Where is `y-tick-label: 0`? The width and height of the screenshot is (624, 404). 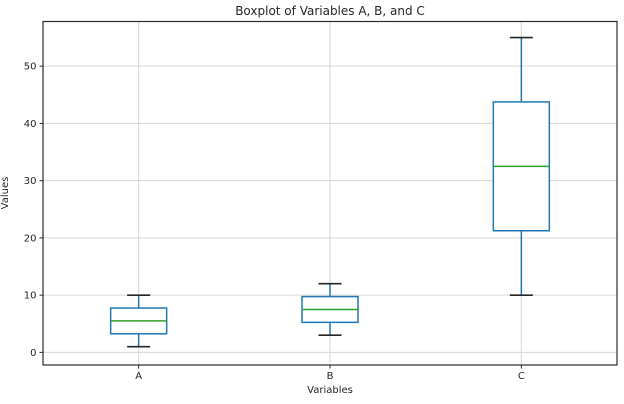
y-tick-label: 0 is located at coordinates (33, 353).